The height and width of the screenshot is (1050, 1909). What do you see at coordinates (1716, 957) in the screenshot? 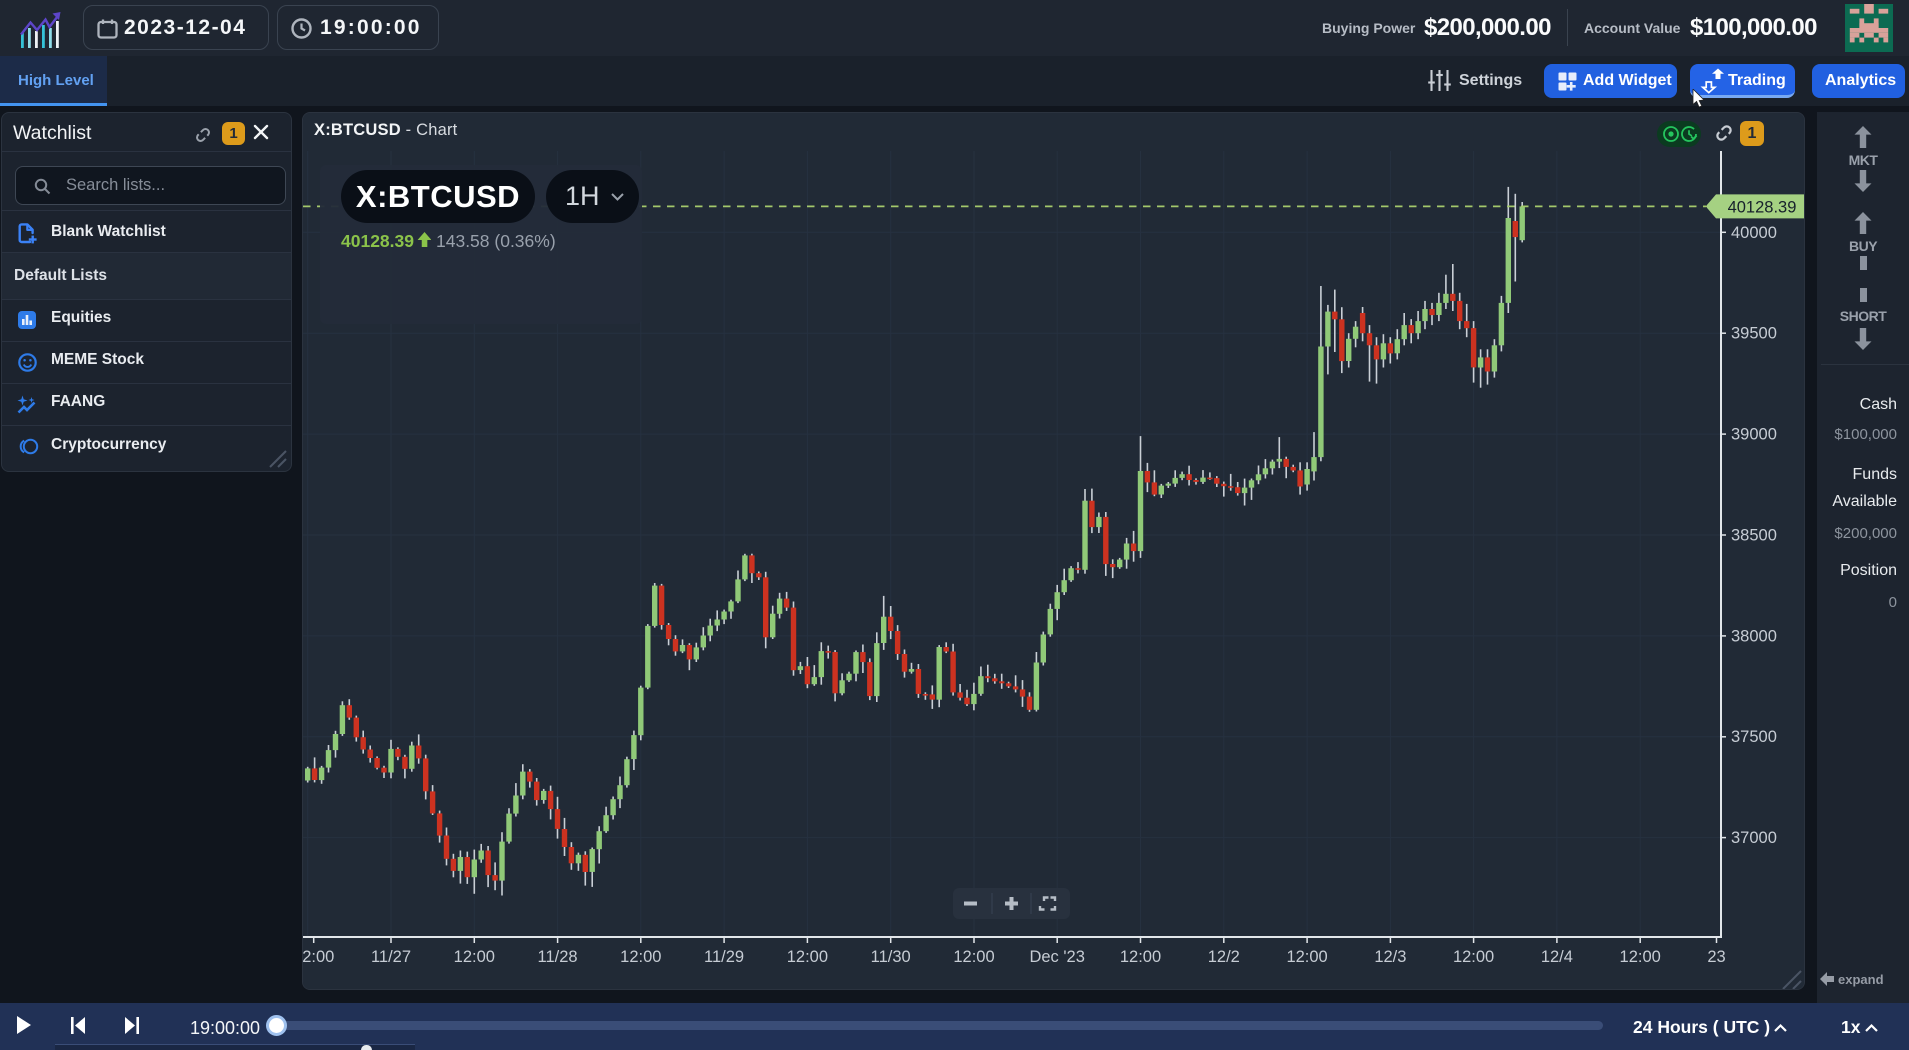
I see `svg-text: 23` at bounding box center [1716, 957].